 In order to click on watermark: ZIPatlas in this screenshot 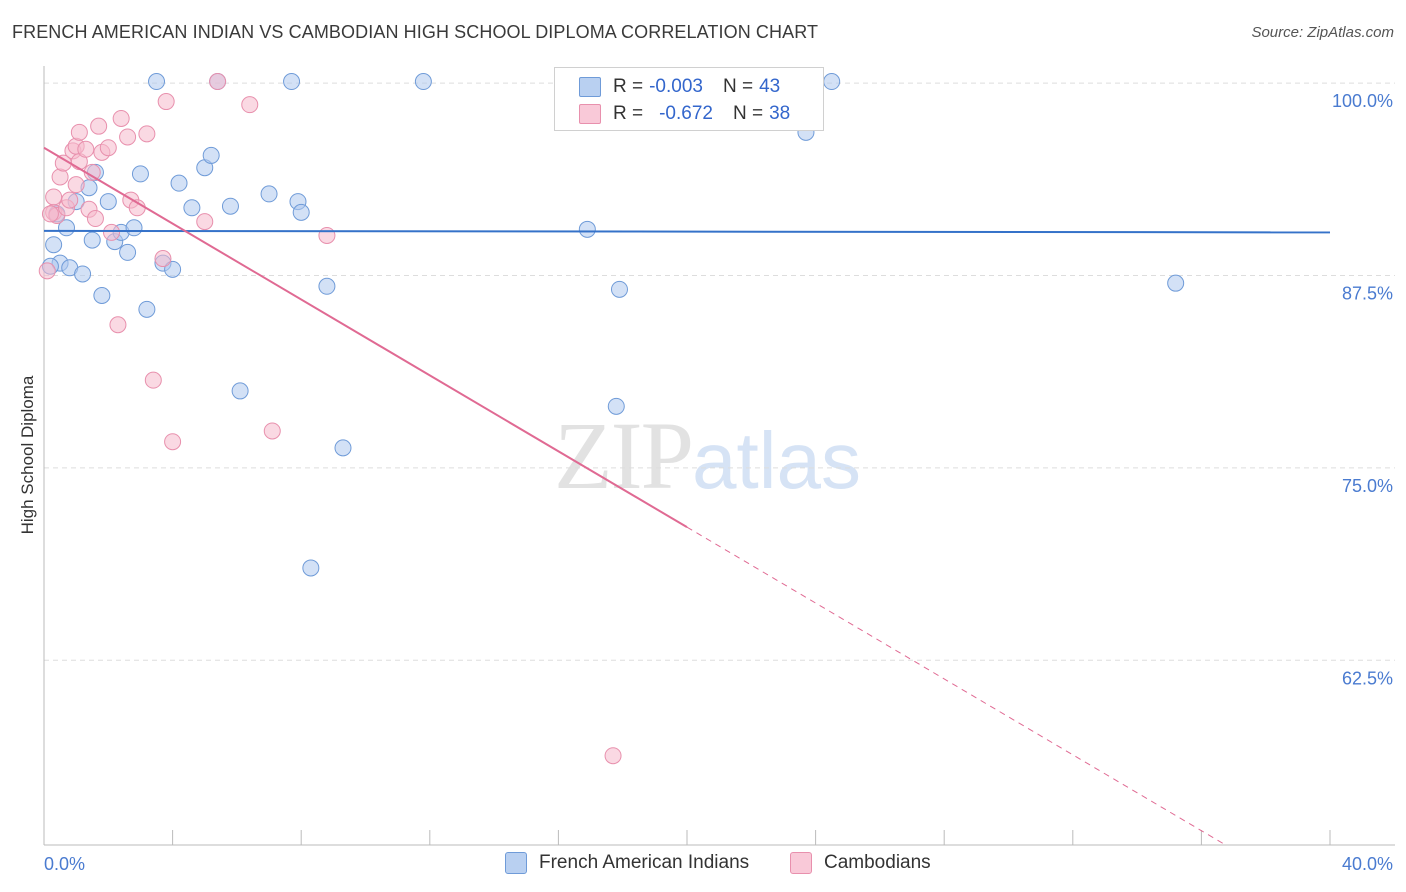, I will do `click(707, 455)`.